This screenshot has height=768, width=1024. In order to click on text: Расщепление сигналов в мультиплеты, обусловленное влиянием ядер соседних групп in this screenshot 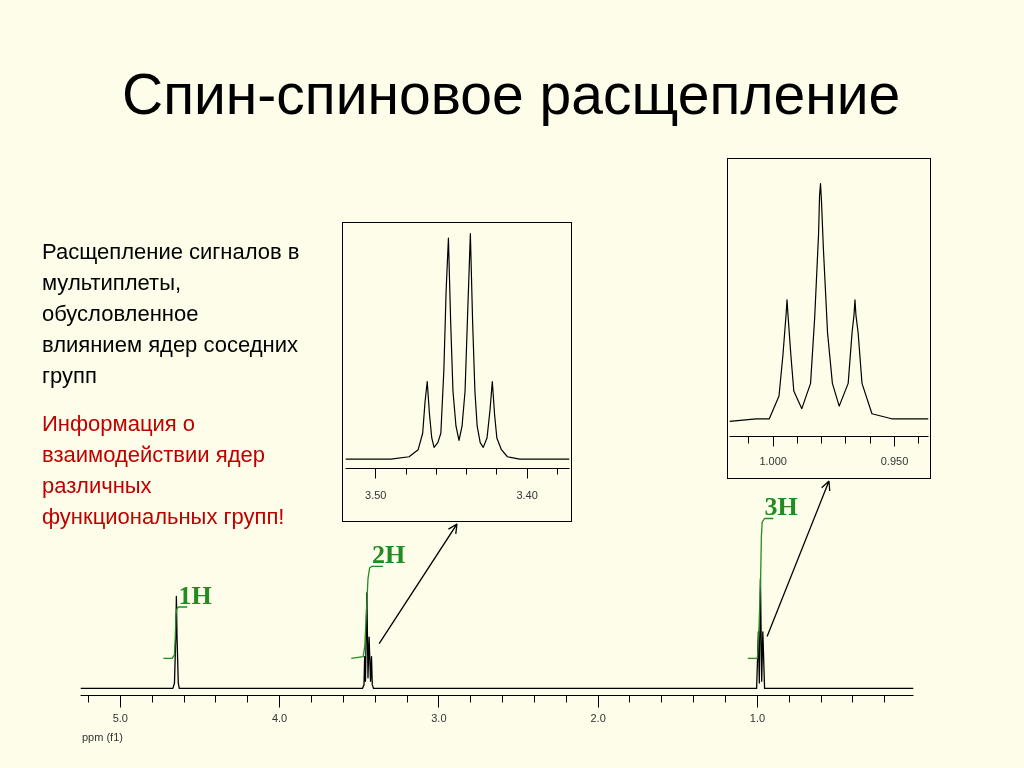, I will do `click(171, 314)`.